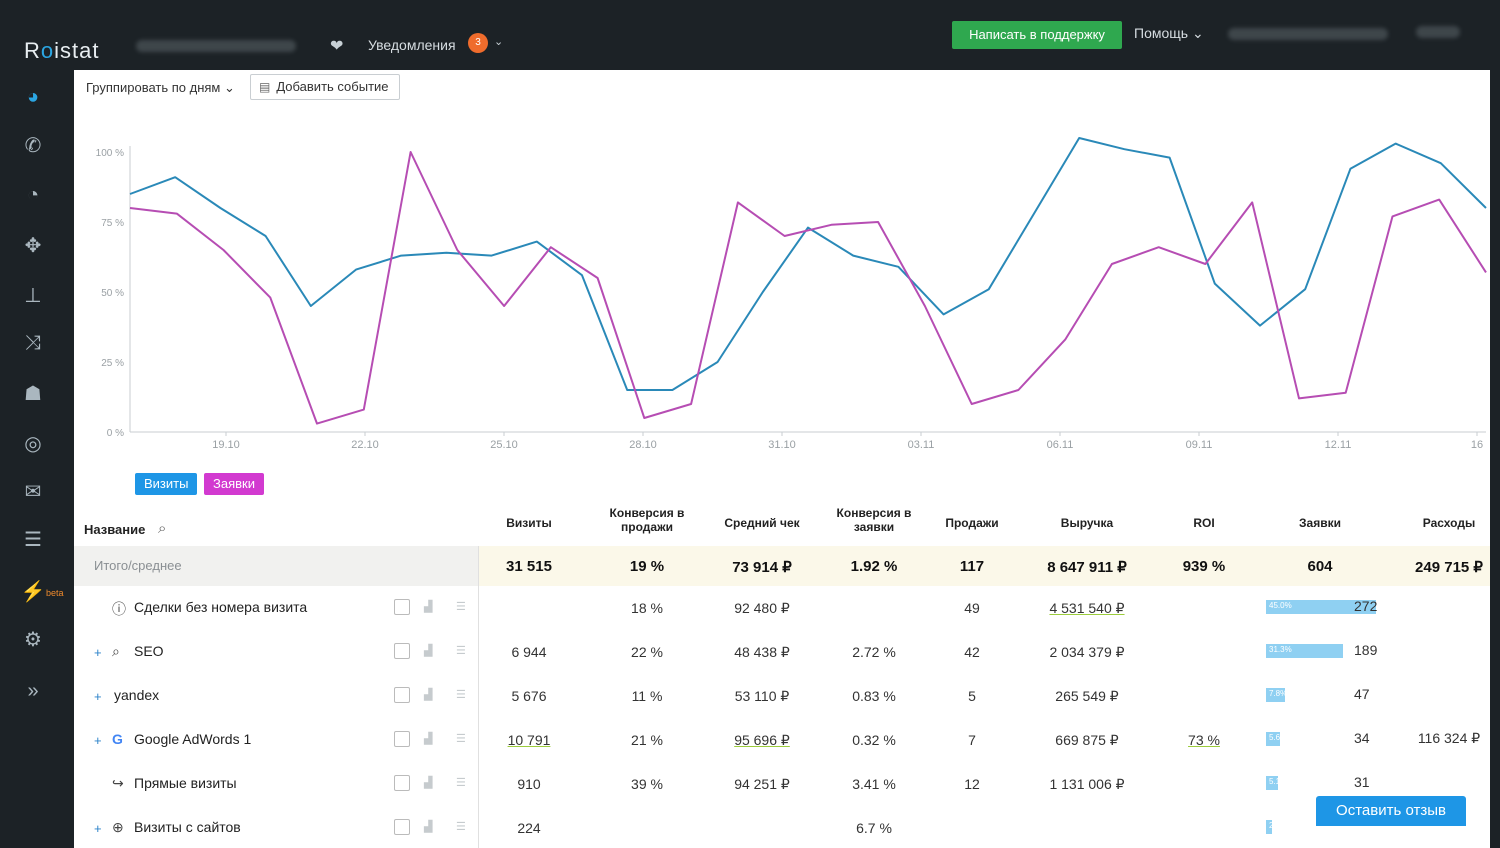 This screenshot has height=848, width=1500. What do you see at coordinates (33, 443) in the screenshot?
I see `target-icon: ◎` at bounding box center [33, 443].